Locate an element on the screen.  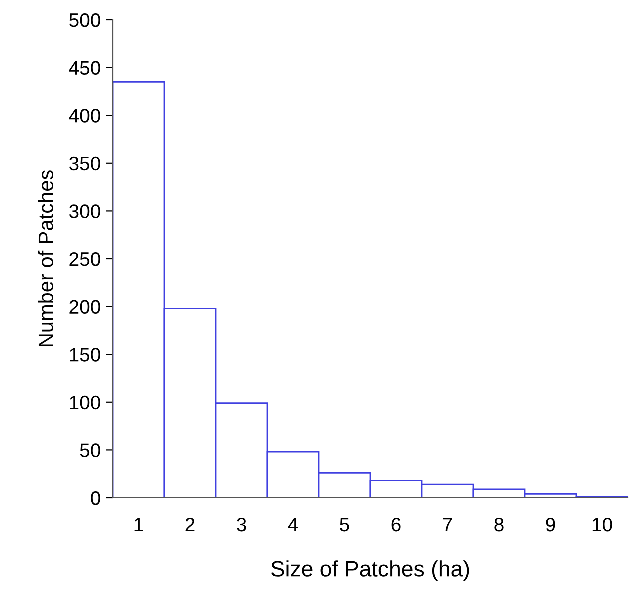
y-tick-label: 250 is located at coordinates (85, 259).